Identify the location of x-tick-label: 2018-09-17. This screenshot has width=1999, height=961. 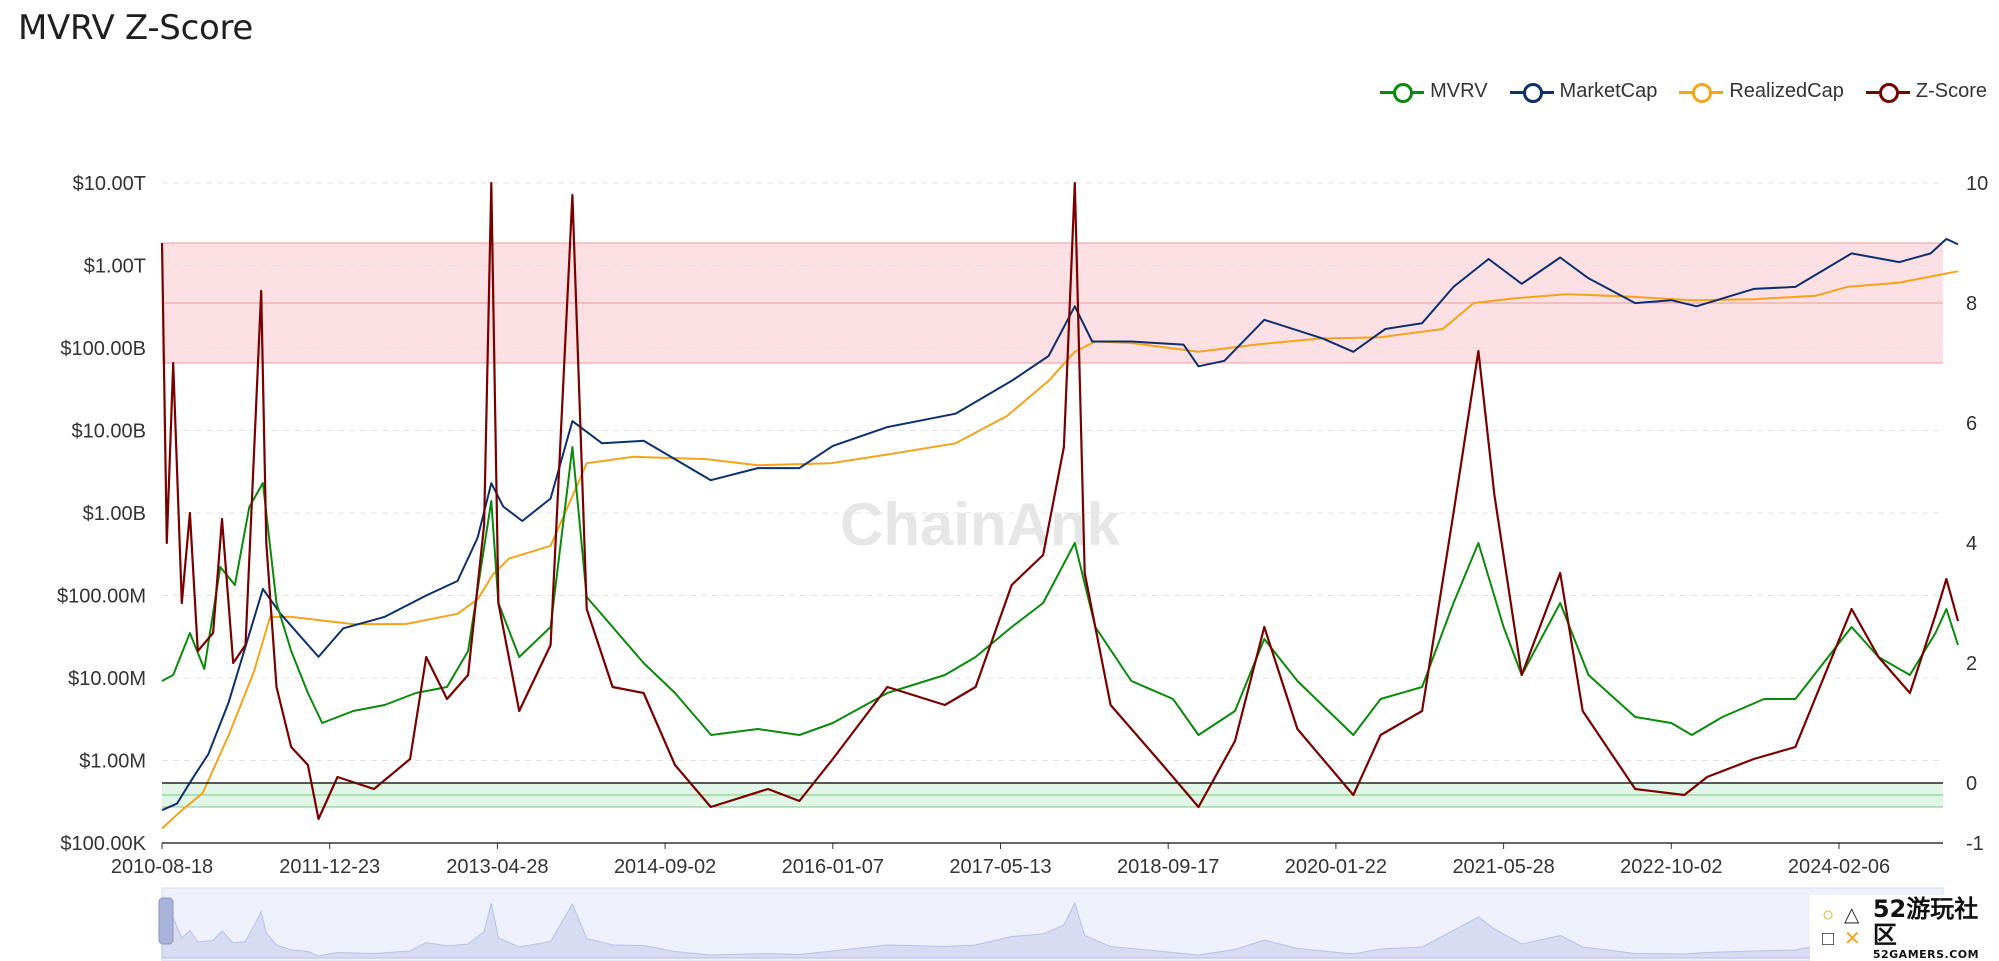
(1168, 867).